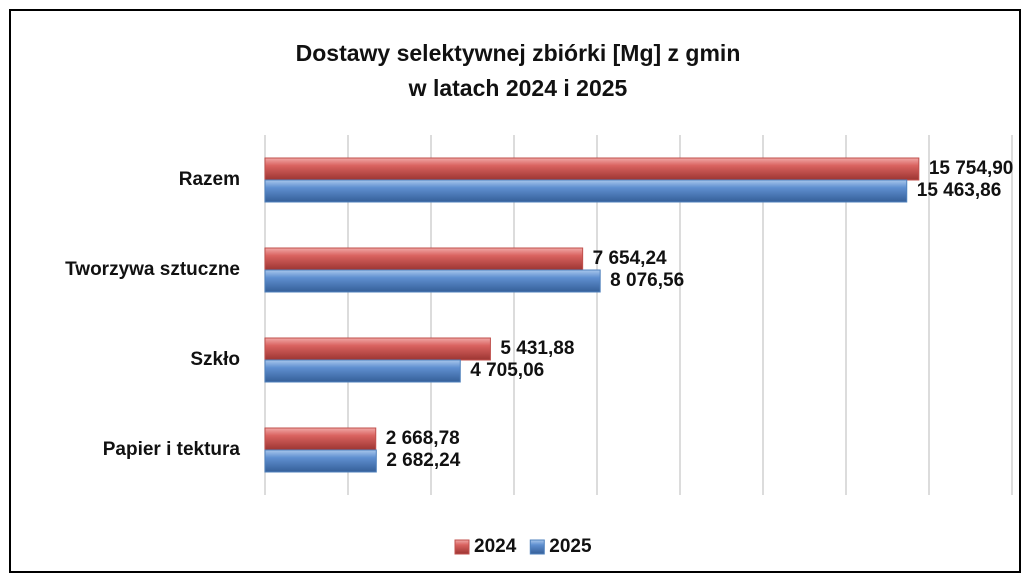 Image resolution: width=1031 pixels, height=580 pixels. I want to click on value-label: 15 463,86, so click(959, 190).